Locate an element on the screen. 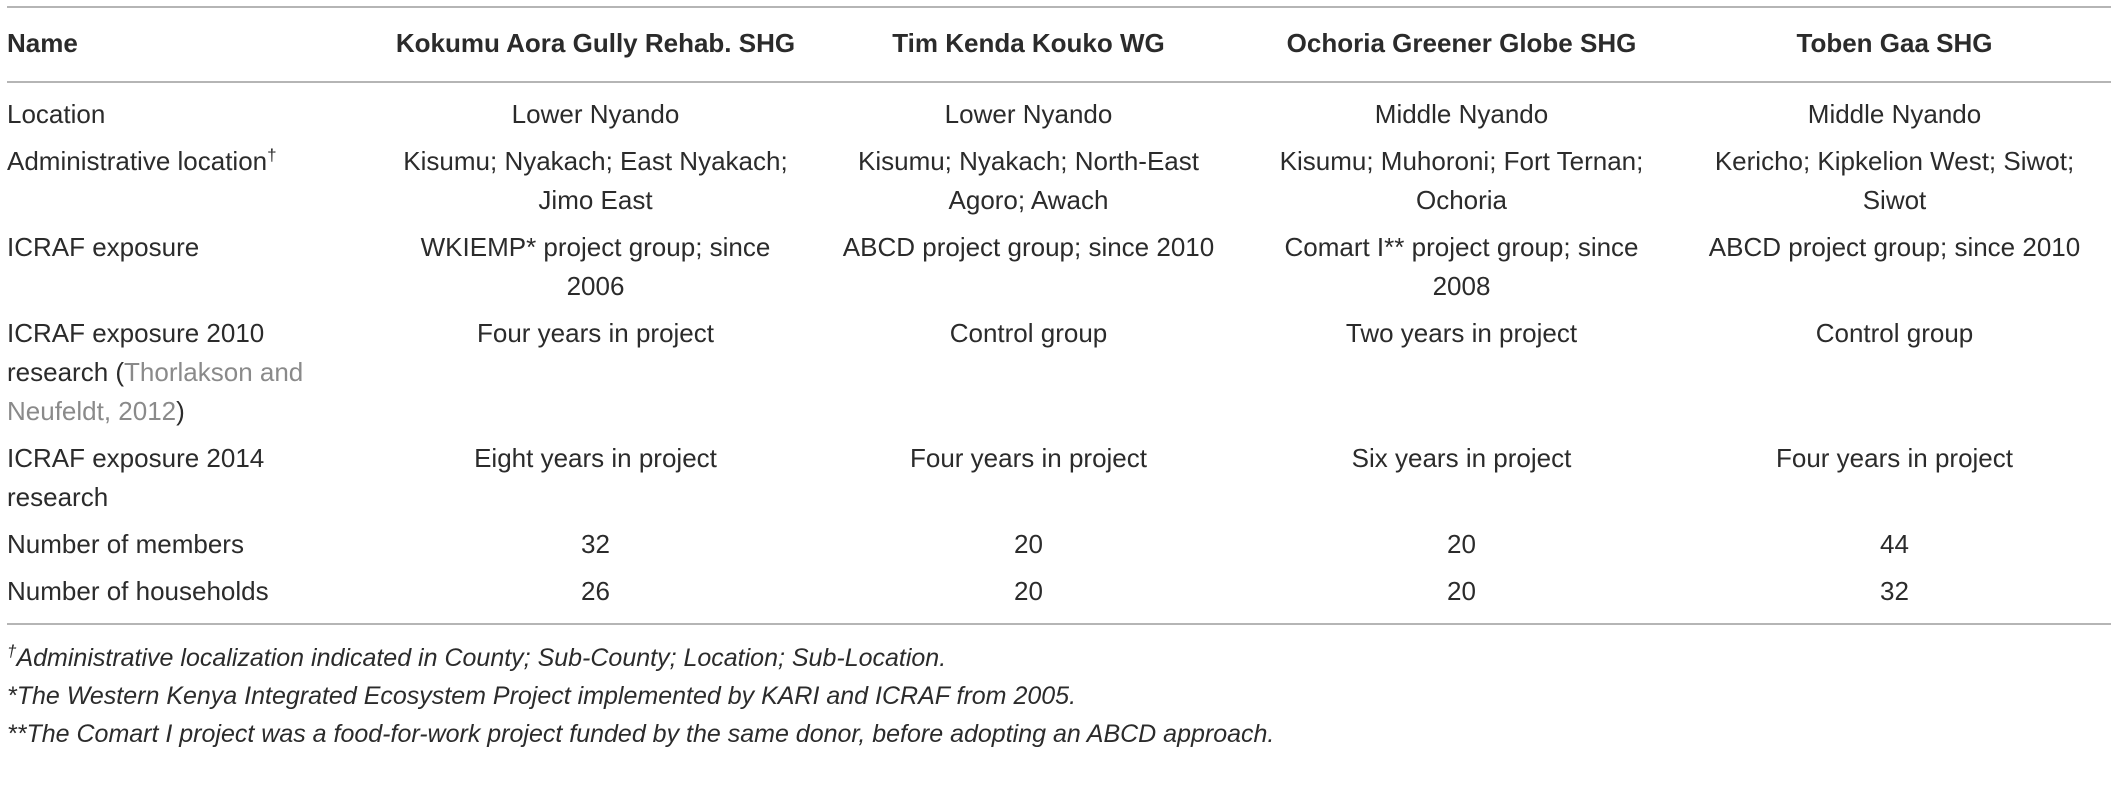 The width and height of the screenshot is (2118, 797). table-cell: Six years in project is located at coordinates (1461, 458).